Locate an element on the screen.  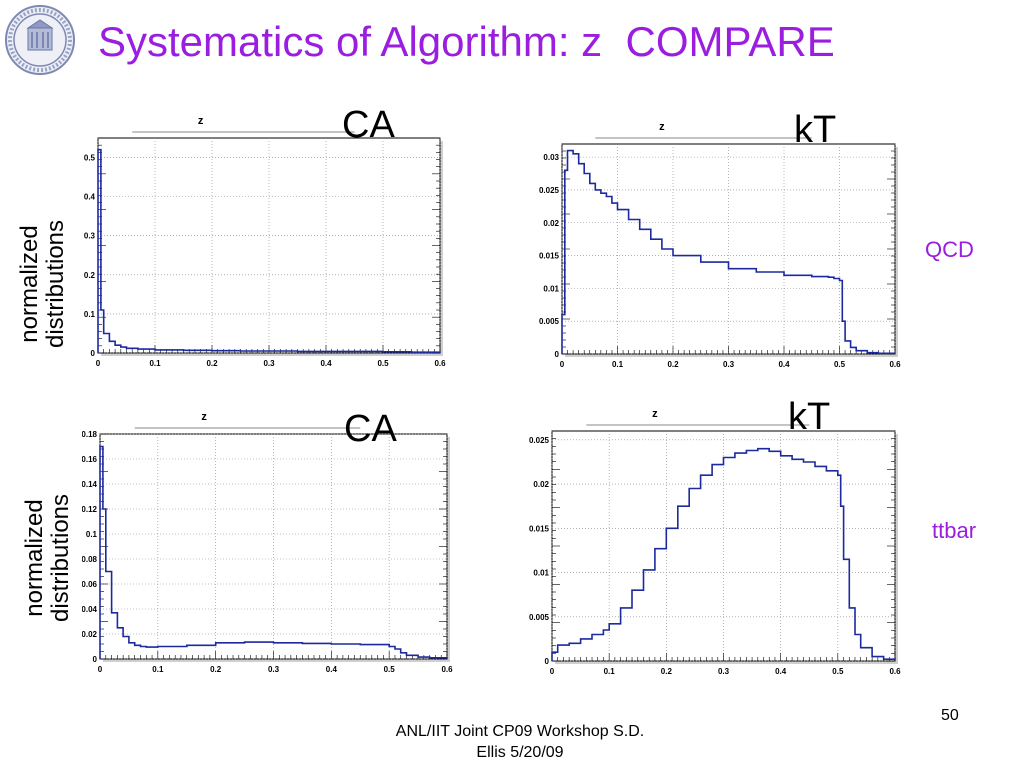
y-tick-label: 0.4 is located at coordinates (90, 197).